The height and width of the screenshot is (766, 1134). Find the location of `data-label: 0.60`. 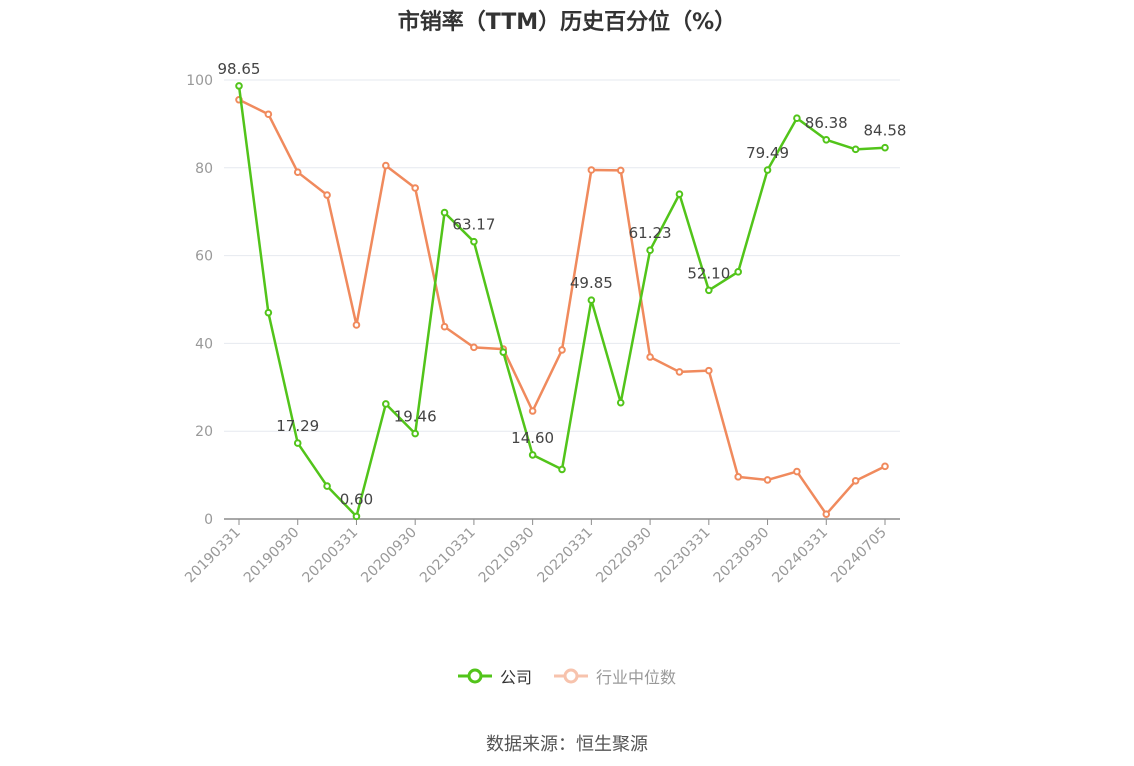

data-label: 0.60 is located at coordinates (356, 499).